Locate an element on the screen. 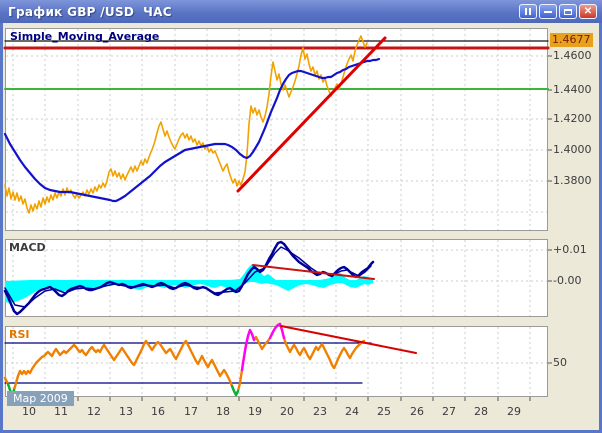 The width and height of the screenshot is (602, 433). x-axis-day-label: 17 is located at coordinates (191, 411).